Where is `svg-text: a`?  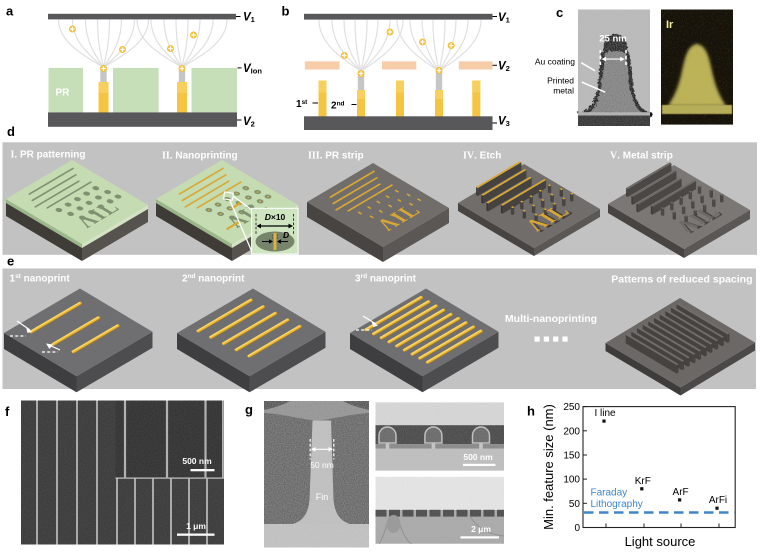 svg-text: a is located at coordinates (10, 11).